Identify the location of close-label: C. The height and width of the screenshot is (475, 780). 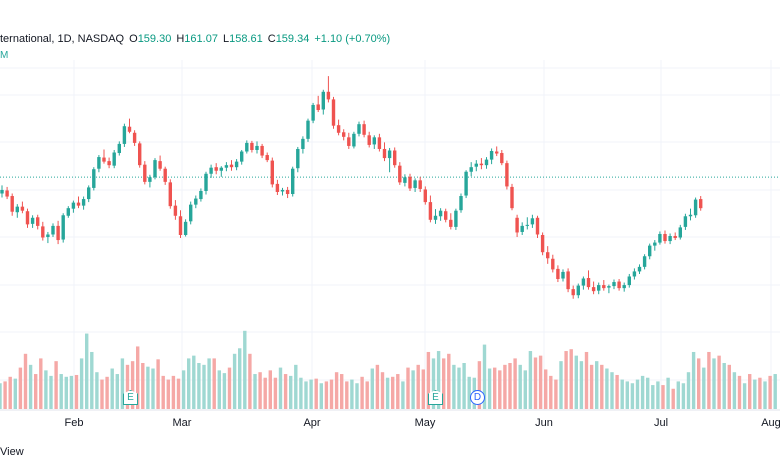
(272, 39).